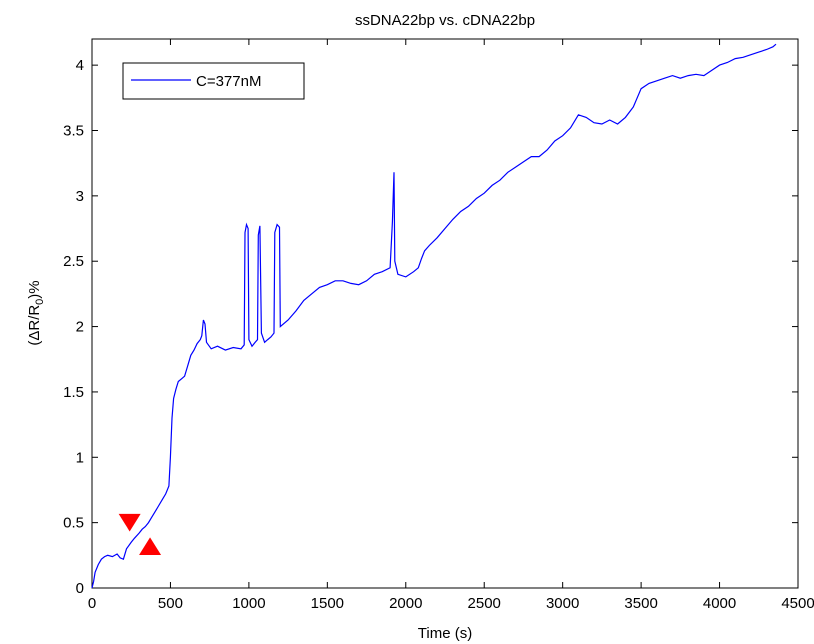  What do you see at coordinates (797, 603) in the screenshot?
I see `x-tick-label: 4500` at bounding box center [797, 603].